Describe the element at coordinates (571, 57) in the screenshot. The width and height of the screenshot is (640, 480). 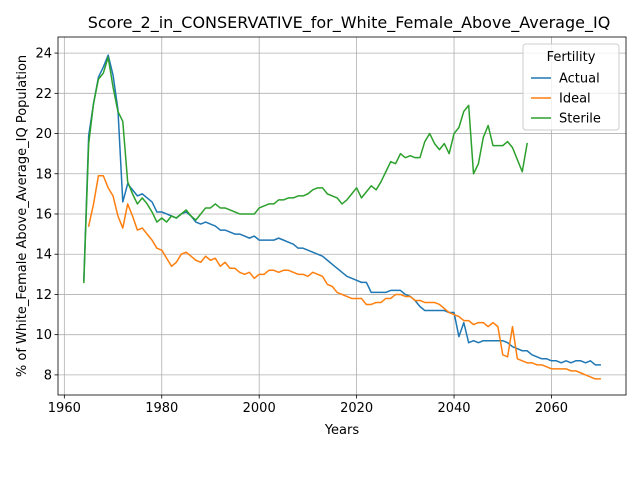
I see `legend-title: Fertility` at that location.